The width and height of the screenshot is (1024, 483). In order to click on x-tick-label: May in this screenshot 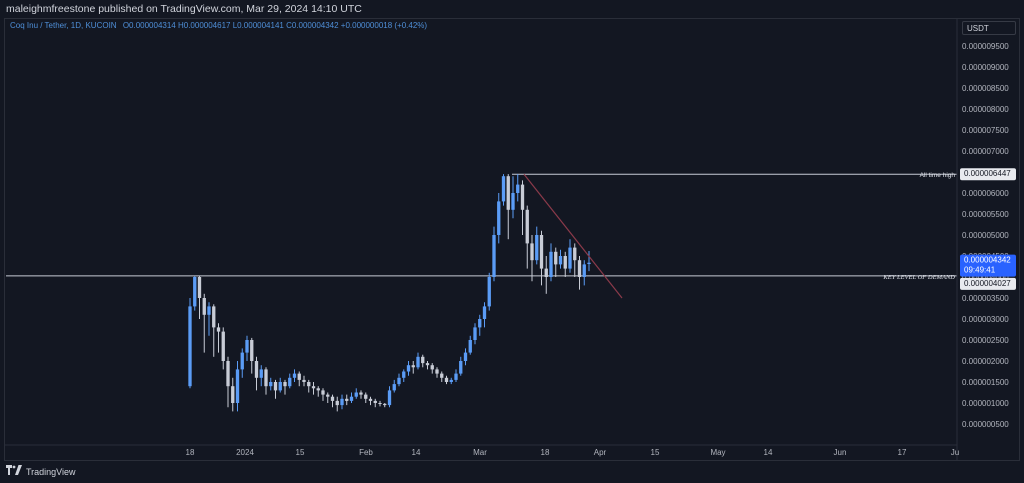, I will do `click(717, 452)`.